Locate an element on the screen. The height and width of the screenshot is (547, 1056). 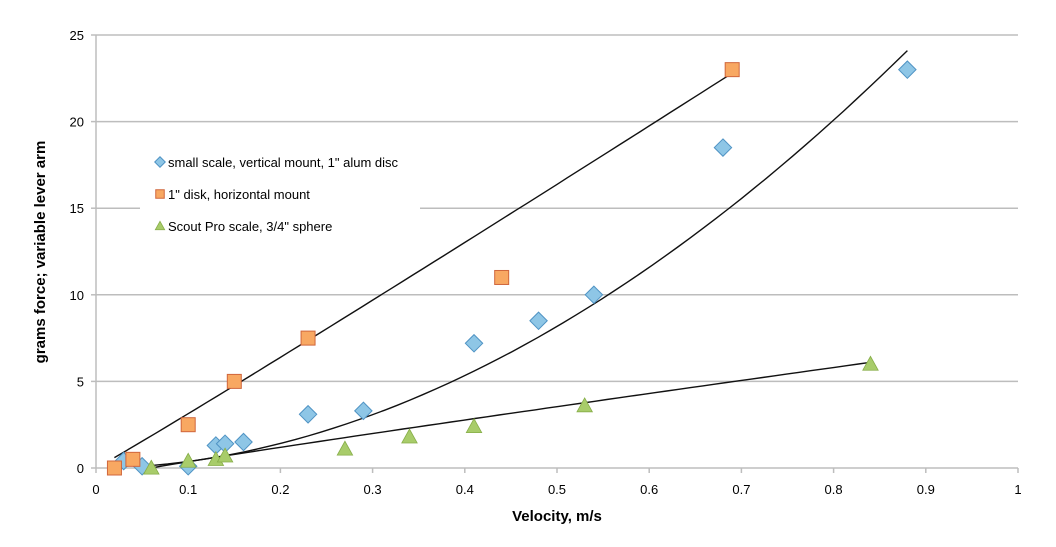
y-tick-label: 15 is located at coordinates (77, 208).